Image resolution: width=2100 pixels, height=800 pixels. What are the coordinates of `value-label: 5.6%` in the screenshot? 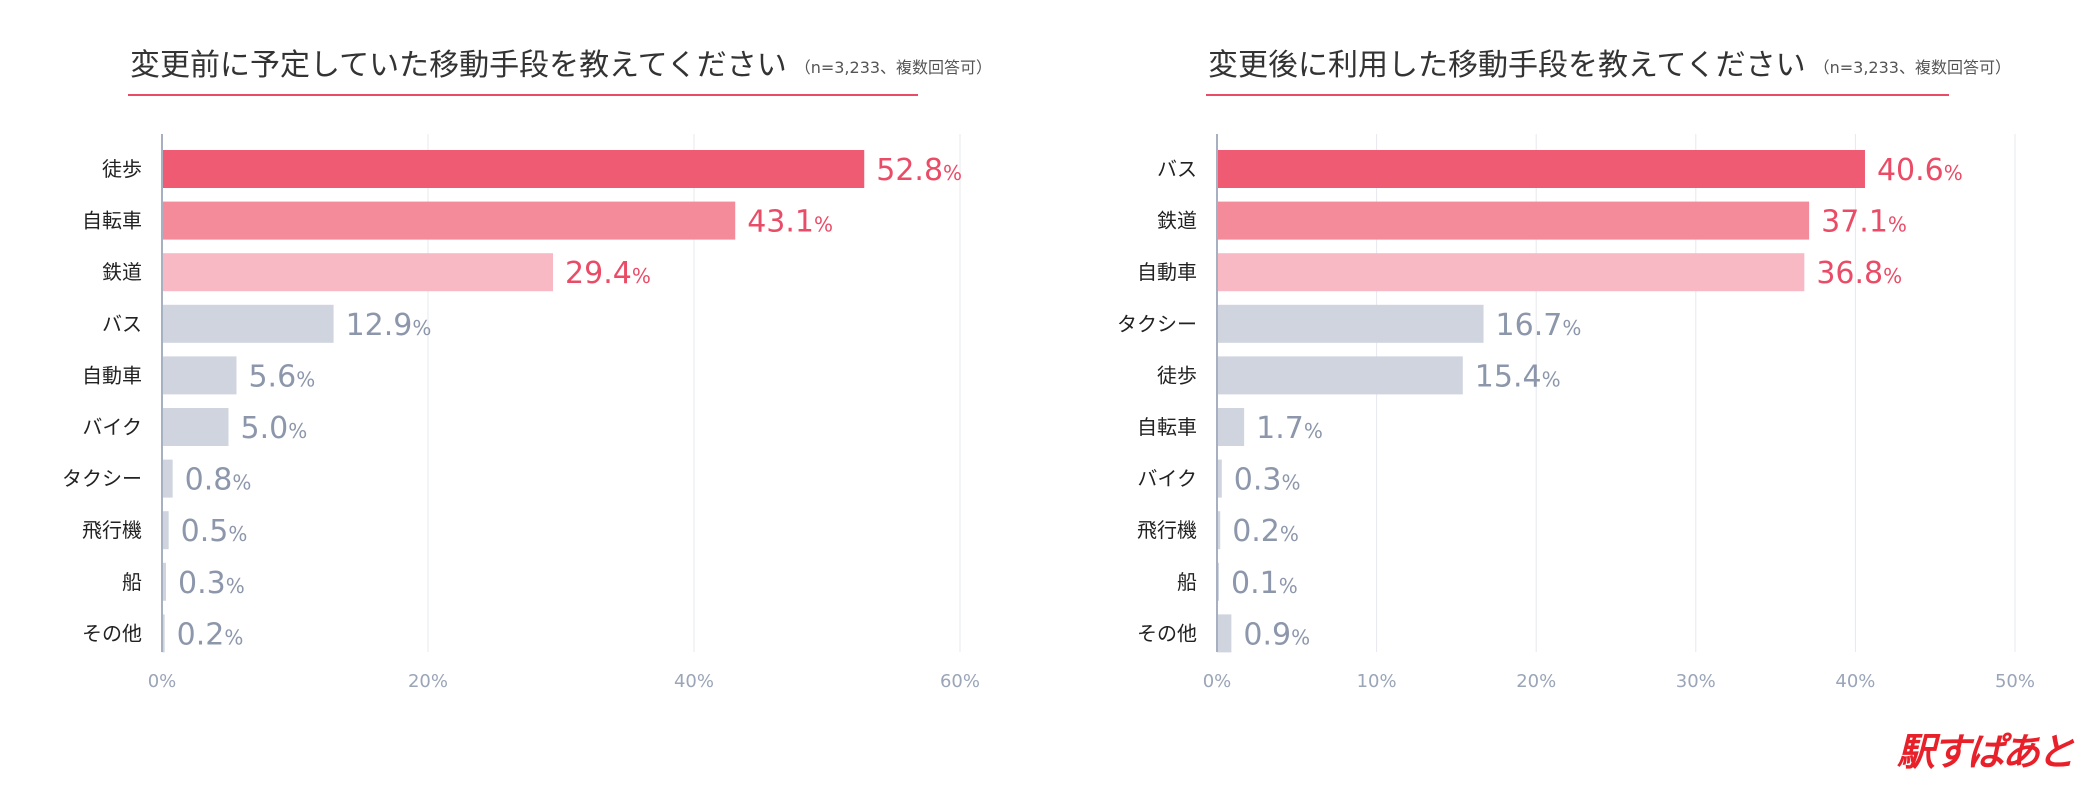 It's located at (281, 376).